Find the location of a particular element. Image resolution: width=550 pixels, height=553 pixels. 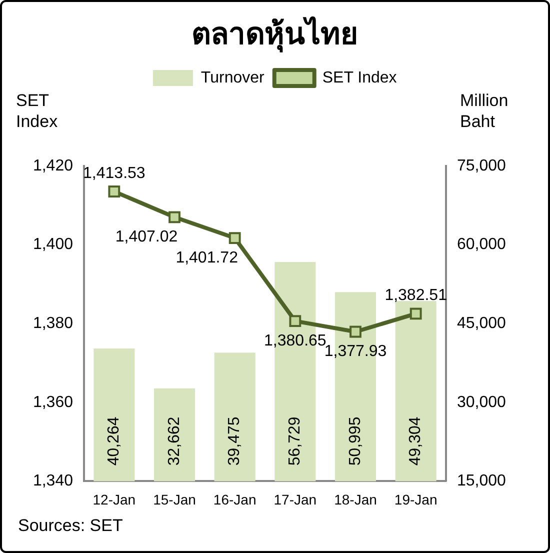

data-label: 1,407.02 is located at coordinates (146, 237).